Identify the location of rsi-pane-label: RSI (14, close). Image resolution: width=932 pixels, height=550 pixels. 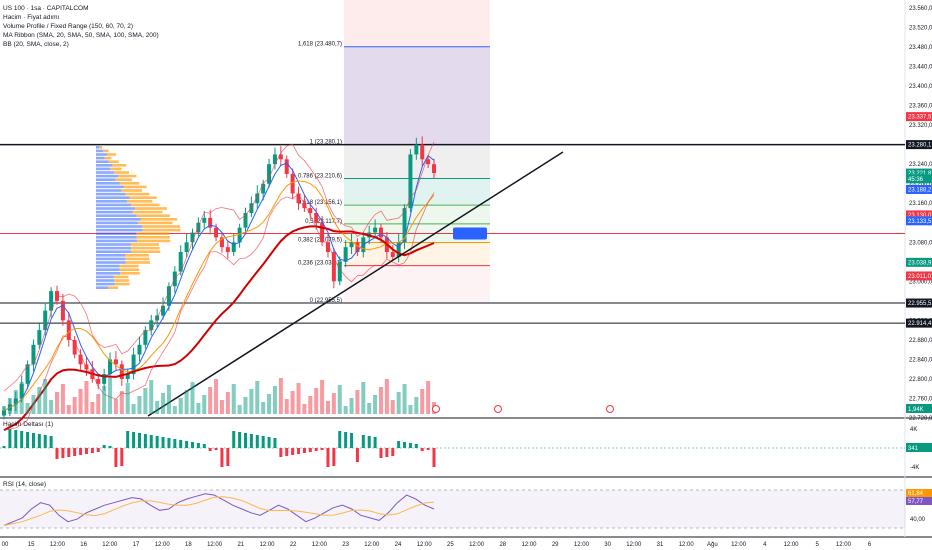
(24, 484).